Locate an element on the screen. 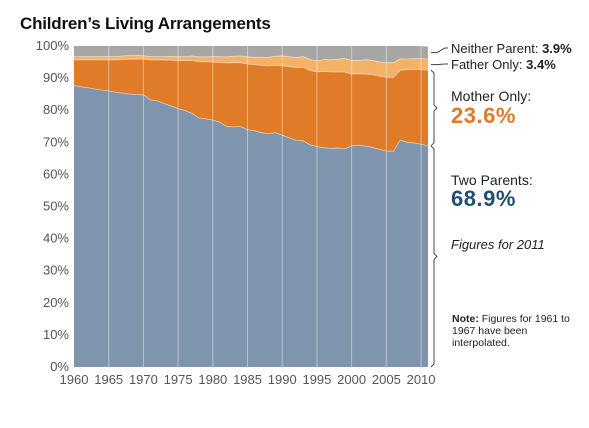 The width and height of the screenshot is (589, 428). x-tick-label: 2005 is located at coordinates (386, 379).